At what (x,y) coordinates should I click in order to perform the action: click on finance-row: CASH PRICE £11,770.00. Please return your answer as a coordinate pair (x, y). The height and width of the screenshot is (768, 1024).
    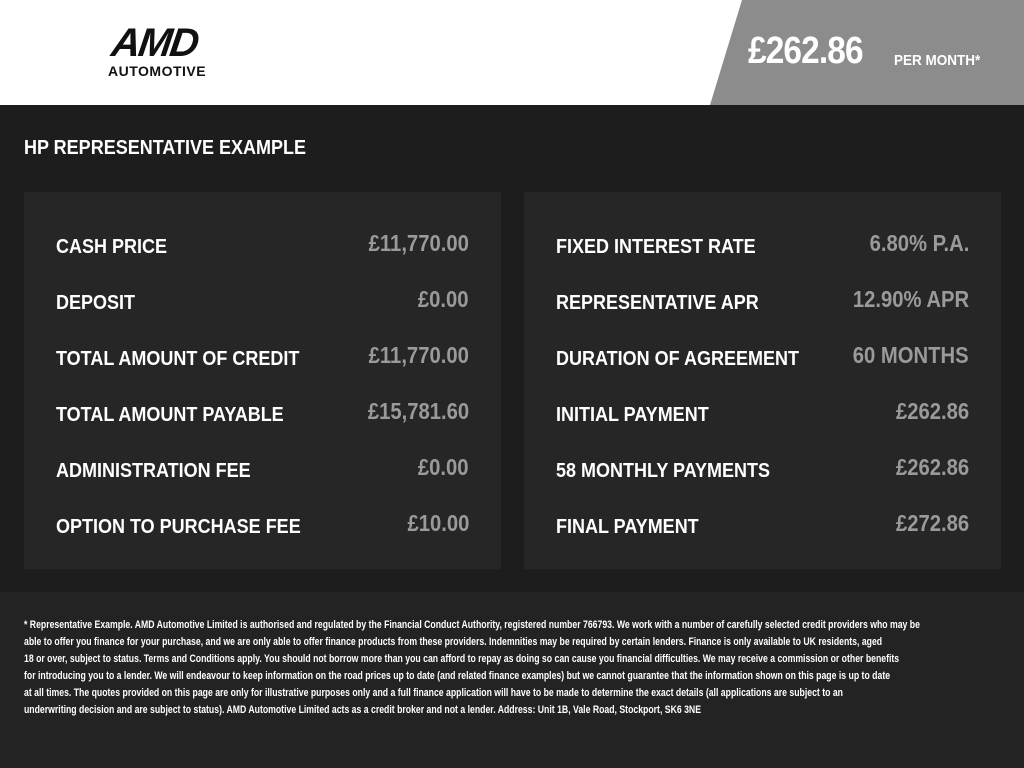
    Looking at the image, I should click on (262, 245).